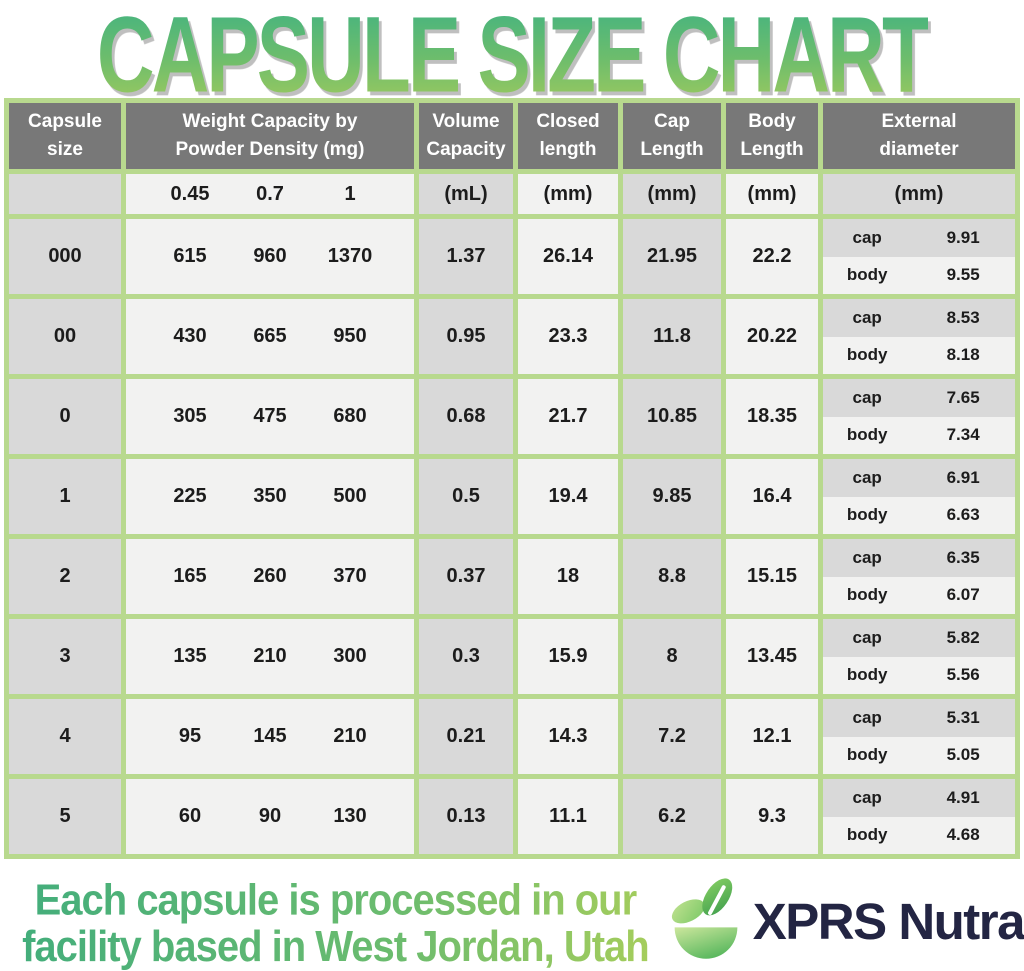  What do you see at coordinates (672, 256) in the screenshot?
I see `cap-length-cell: 21.95` at bounding box center [672, 256].